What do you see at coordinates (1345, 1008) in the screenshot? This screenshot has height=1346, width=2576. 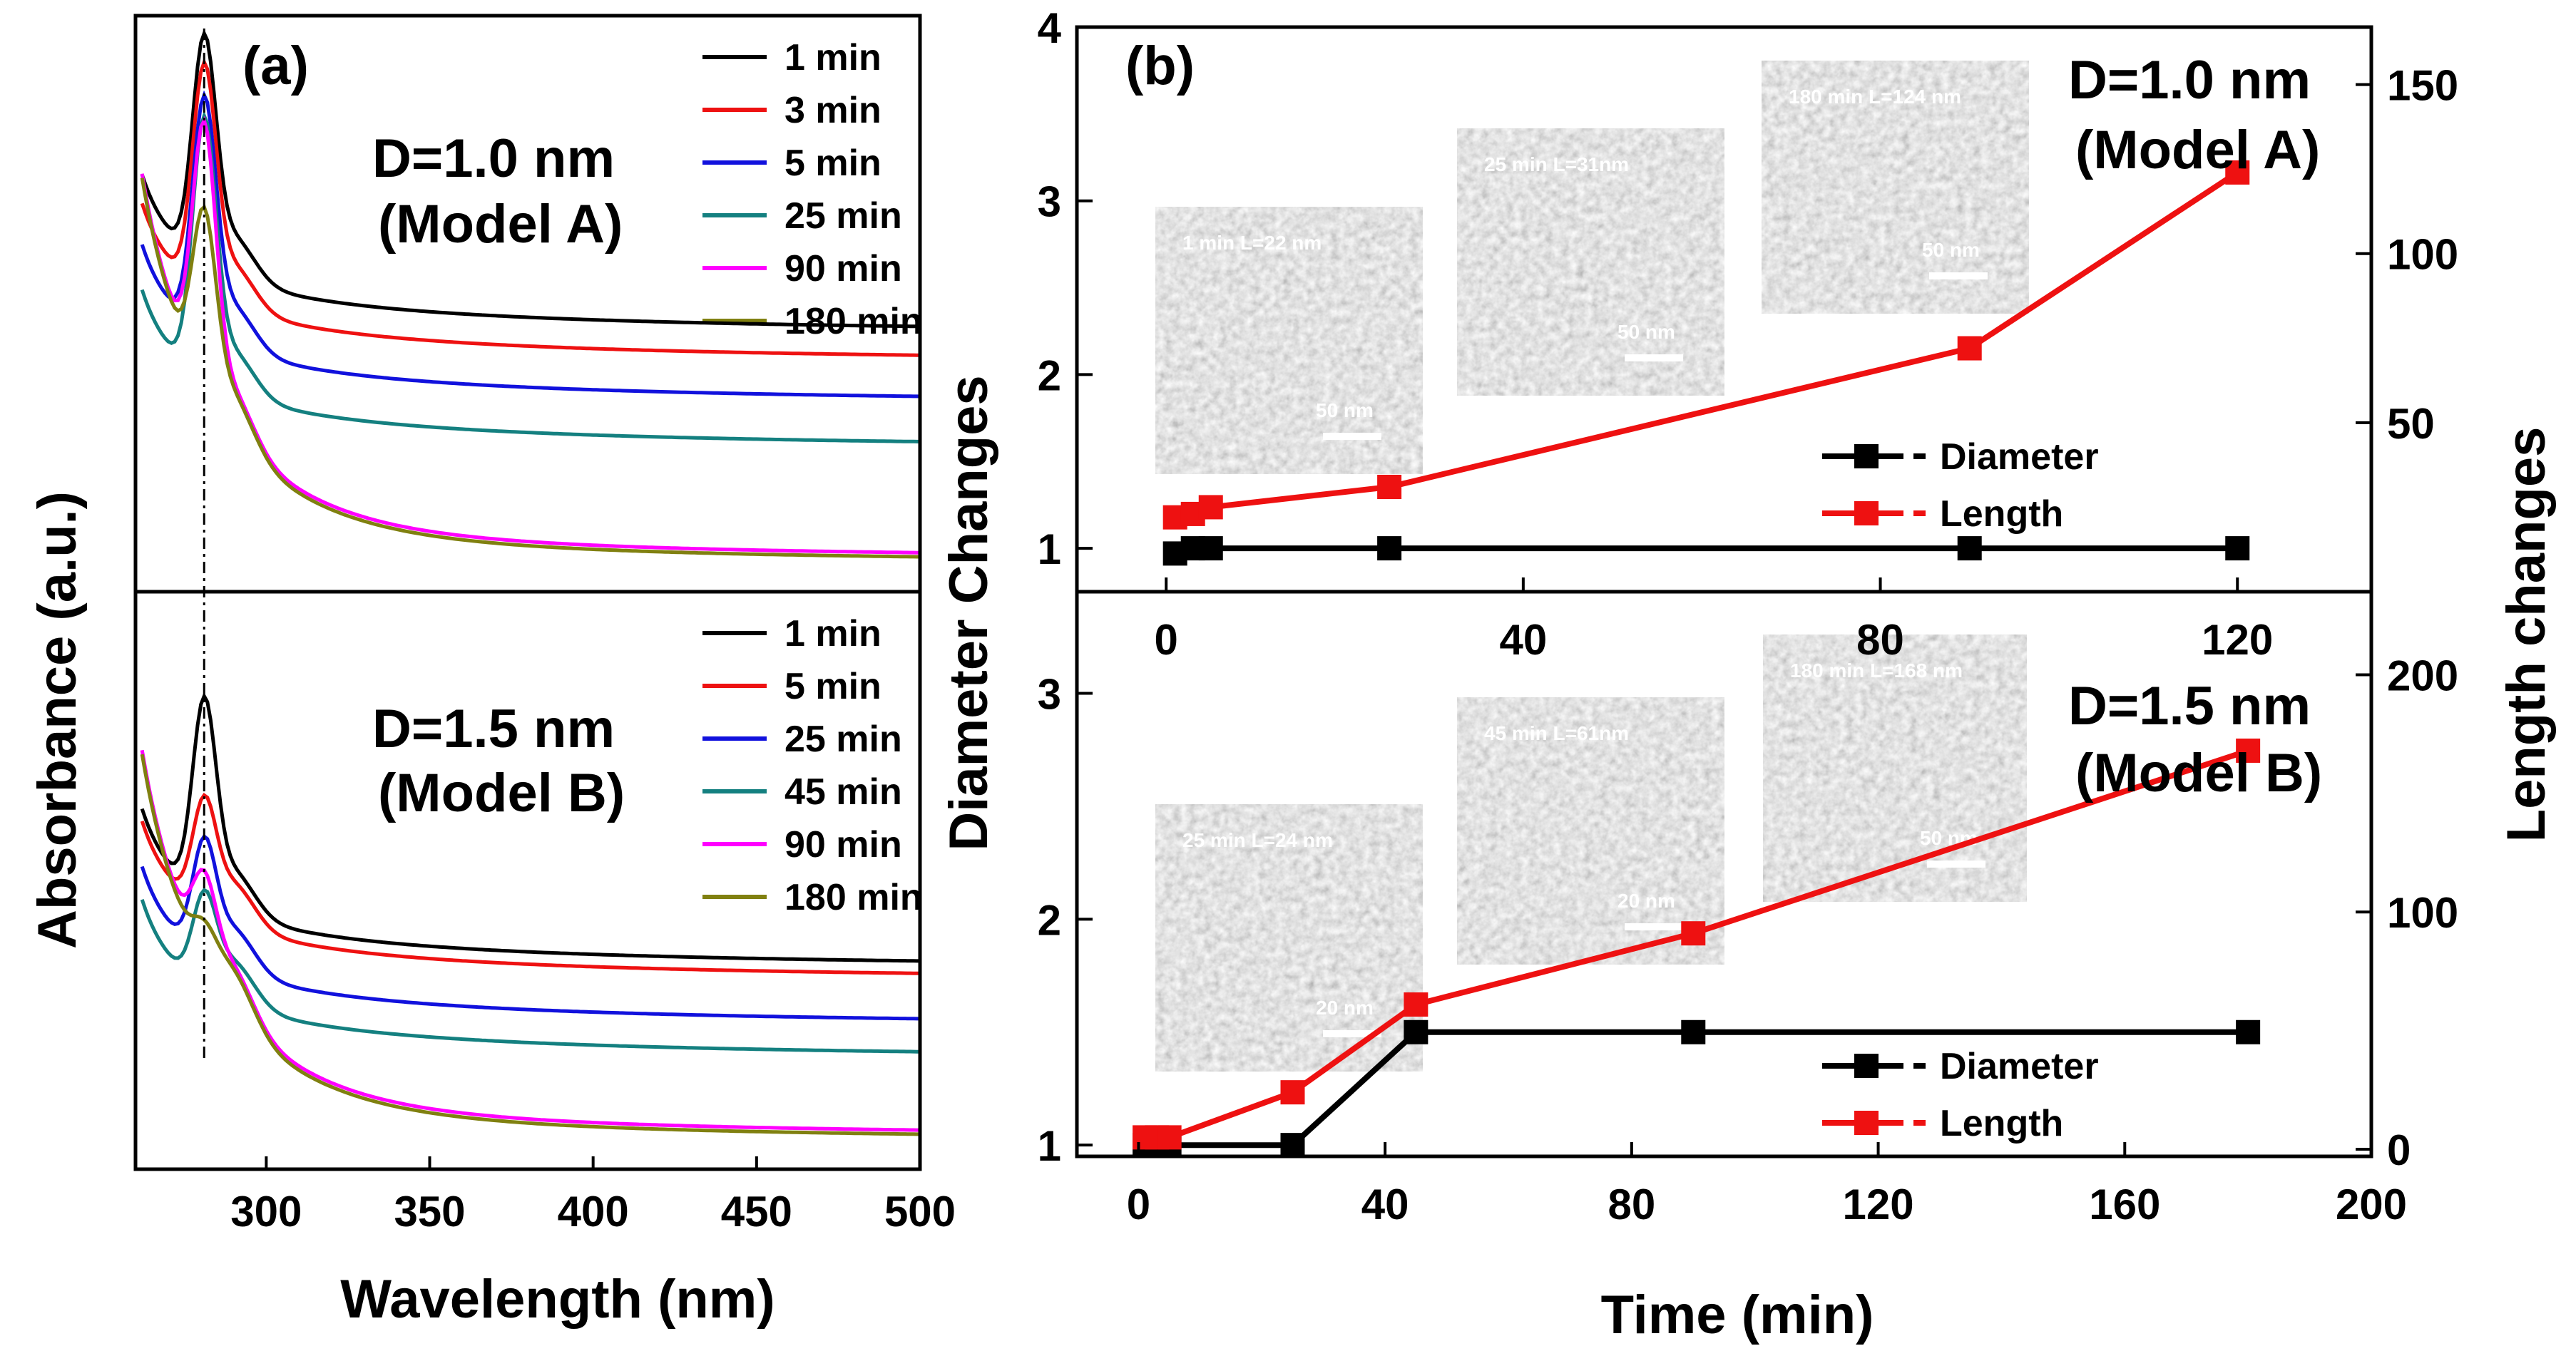 I see `tem-scale-label: 20 nm` at bounding box center [1345, 1008].